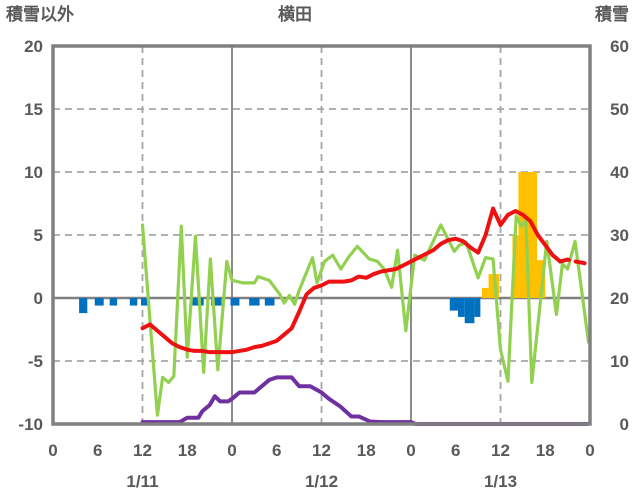 This screenshot has height=501, width=636. I want to click on purple-line, so click(365, 400).